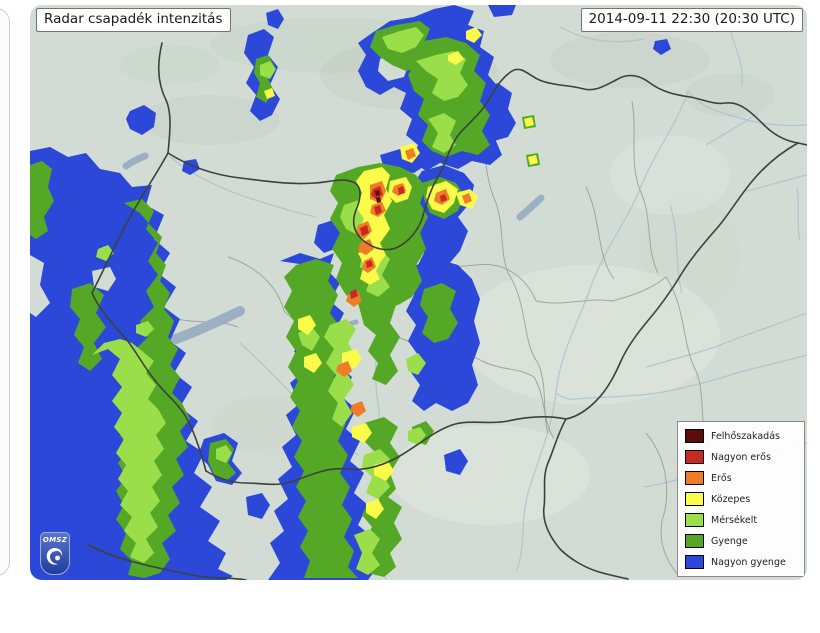  I want to click on legend-item: Nagyon erős, so click(741, 457).